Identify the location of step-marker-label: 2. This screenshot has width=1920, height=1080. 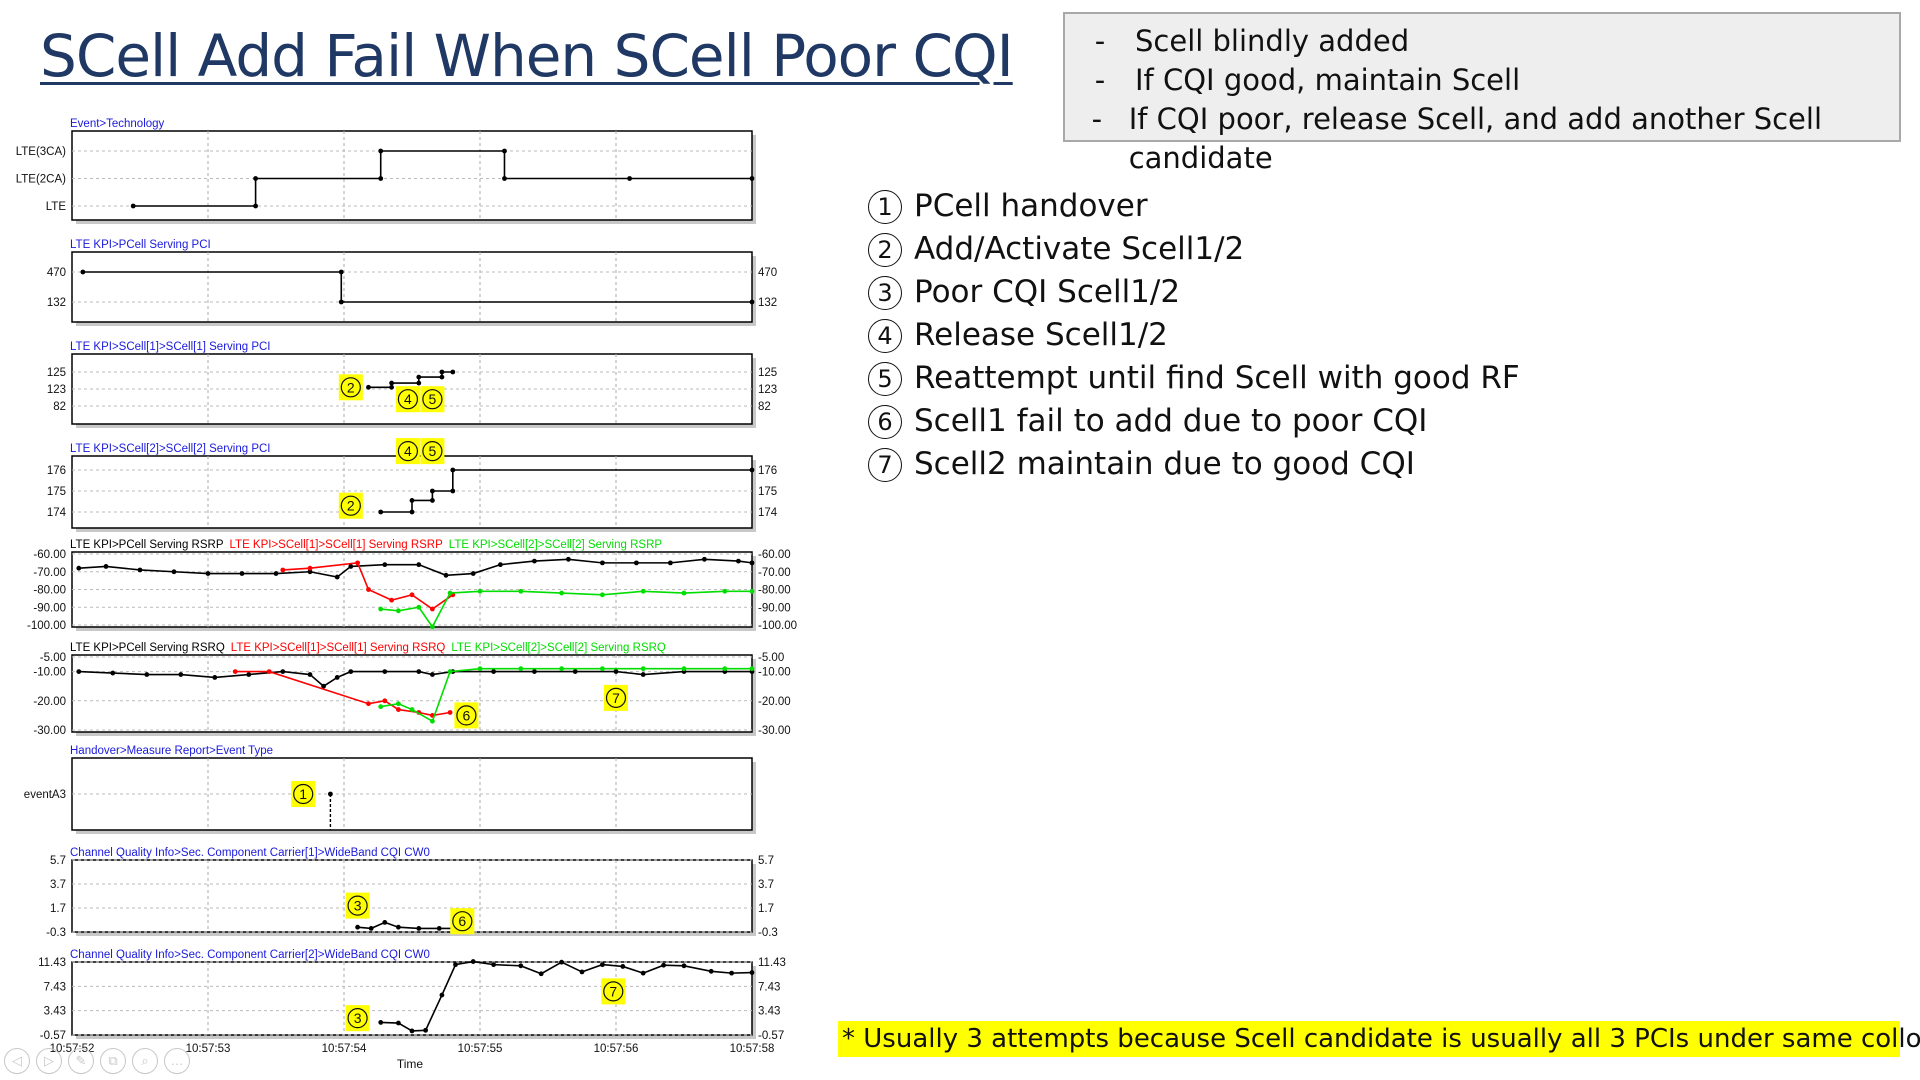
(351, 506).